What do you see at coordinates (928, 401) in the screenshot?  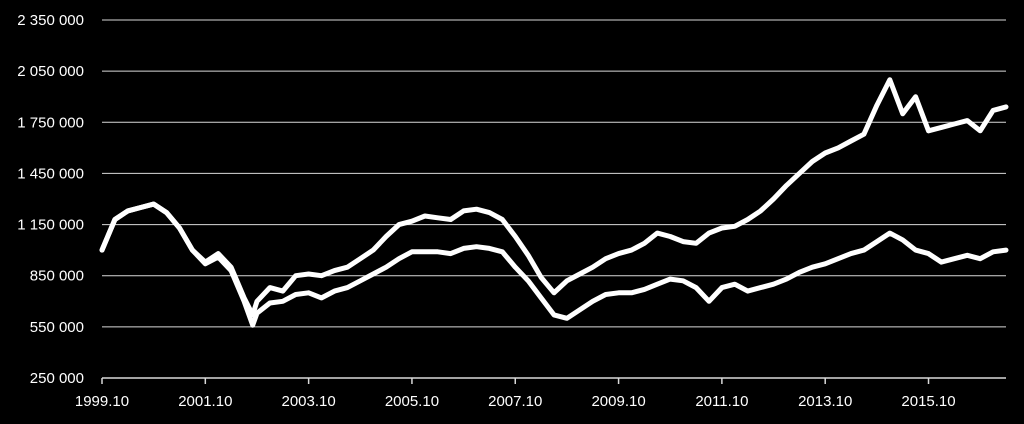 I see `x-tick-label: 2015.10` at bounding box center [928, 401].